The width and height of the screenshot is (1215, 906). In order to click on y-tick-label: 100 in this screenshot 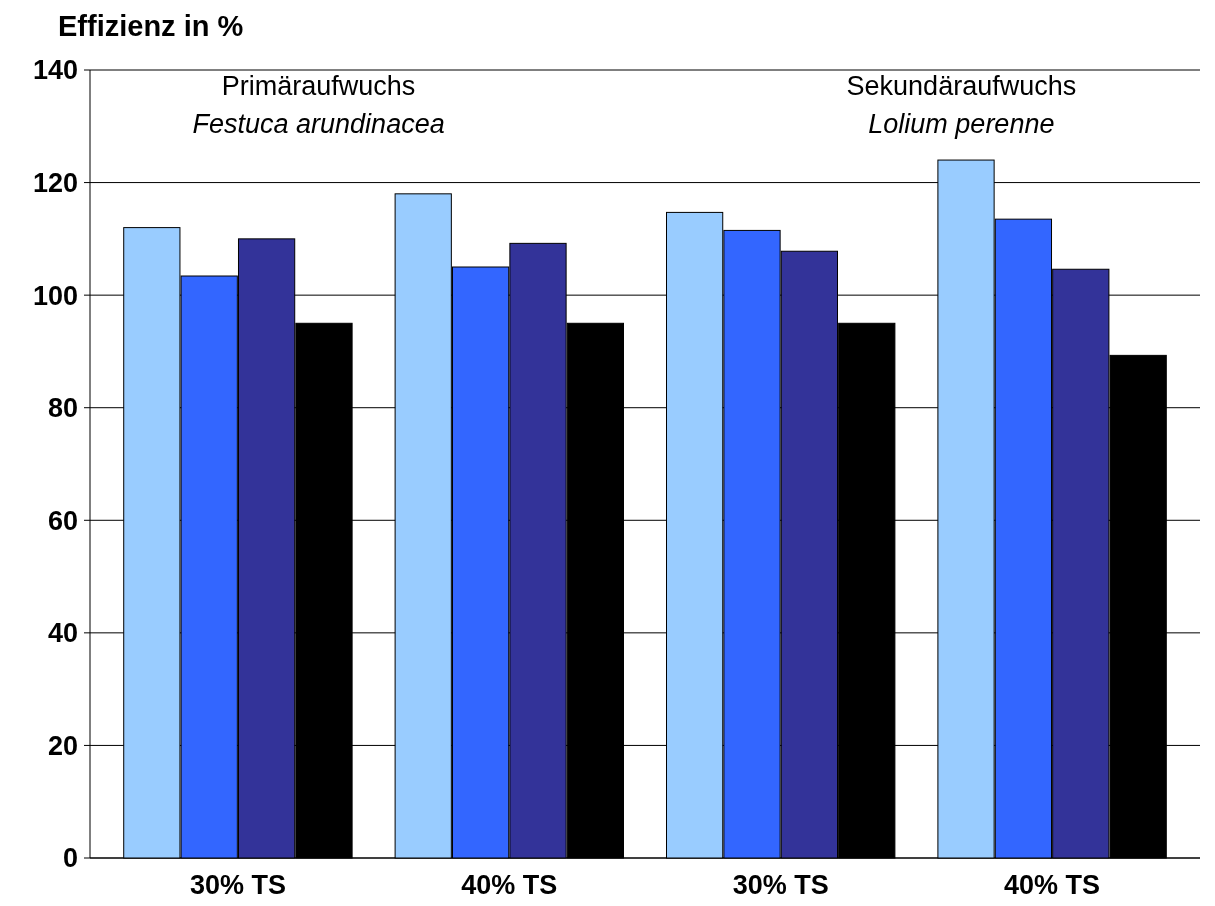, I will do `click(55, 295)`.